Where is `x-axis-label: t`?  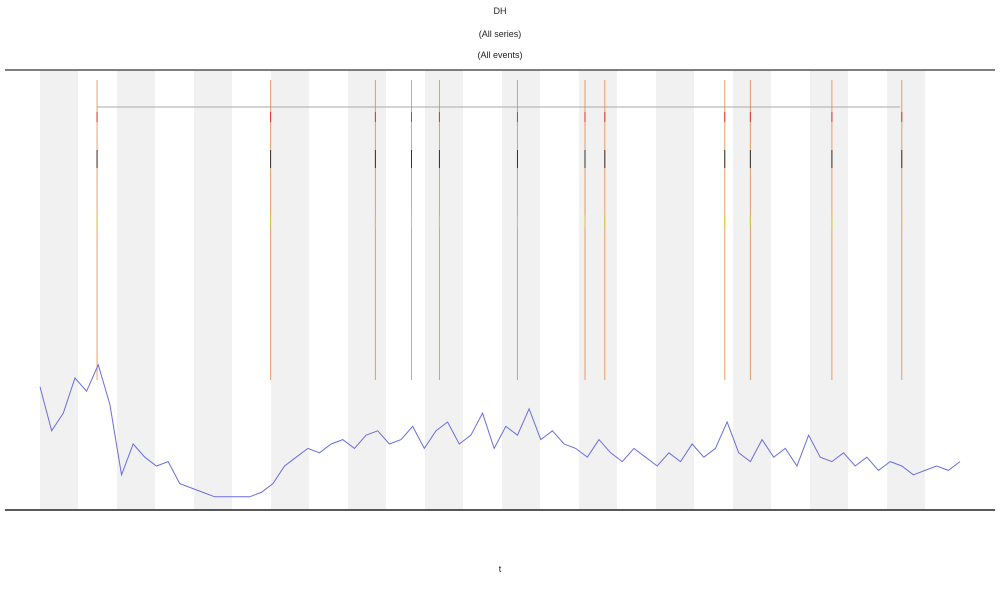
x-axis-label: t is located at coordinates (500, 569).